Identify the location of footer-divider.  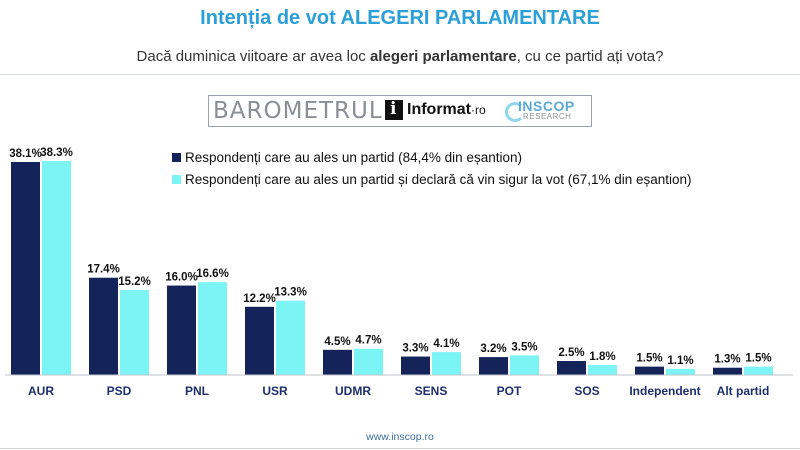
(400, 448).